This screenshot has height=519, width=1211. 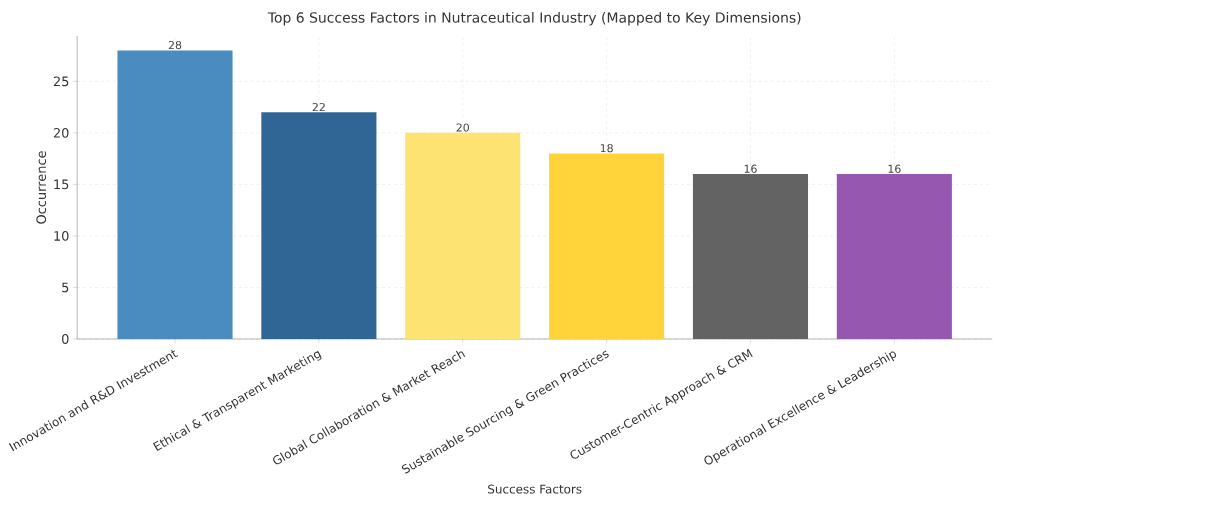 I want to click on data-label: 22, so click(x=318, y=107).